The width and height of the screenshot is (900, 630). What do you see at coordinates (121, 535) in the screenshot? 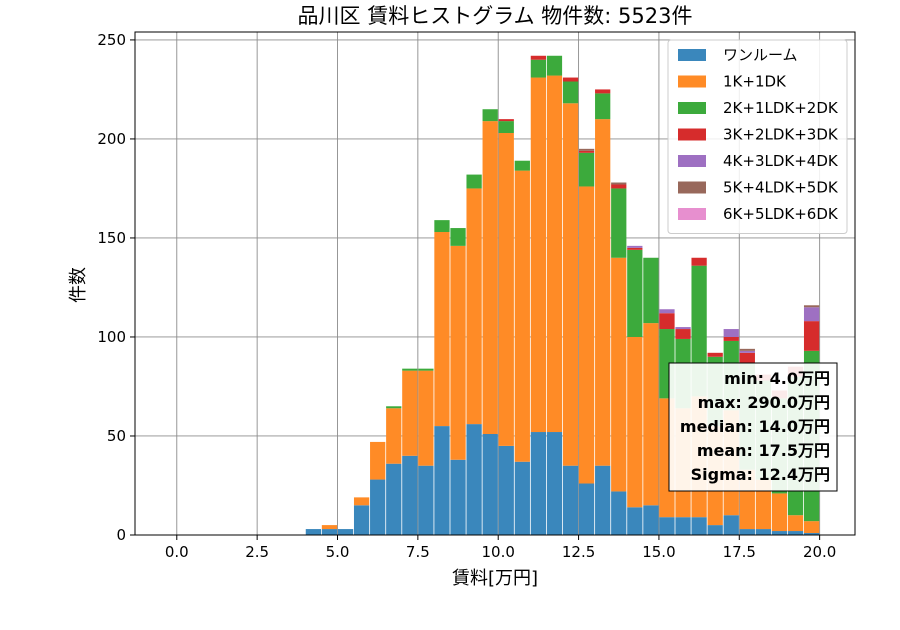
I see `y-tick-label: 0` at bounding box center [121, 535].